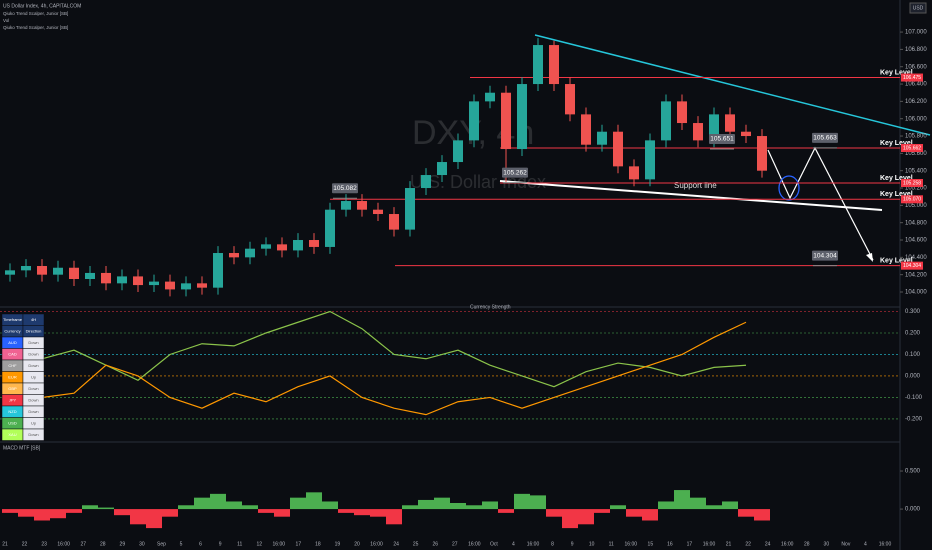 The height and width of the screenshot is (550, 932). What do you see at coordinates (378, 349) in the screenshot?
I see `series-line` at bounding box center [378, 349].